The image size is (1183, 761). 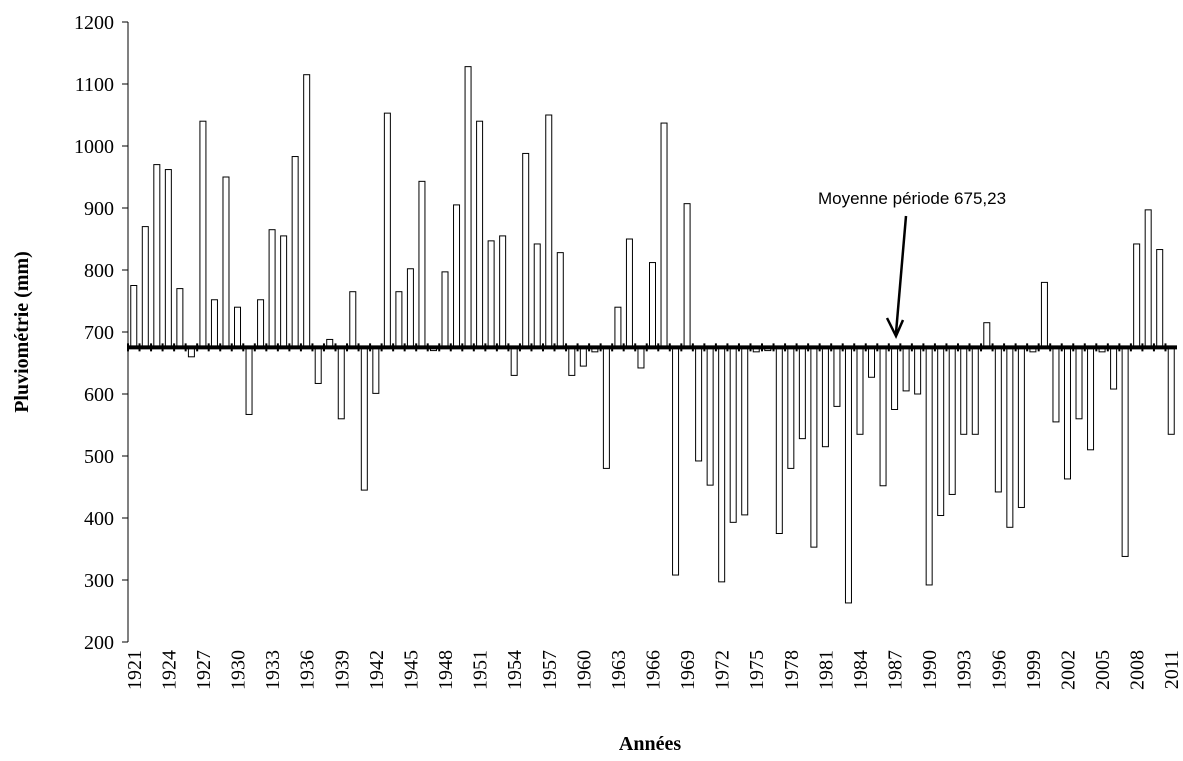 What do you see at coordinates (619, 670) in the screenshot?
I see `x-tick-label: 1963` at bounding box center [619, 670].